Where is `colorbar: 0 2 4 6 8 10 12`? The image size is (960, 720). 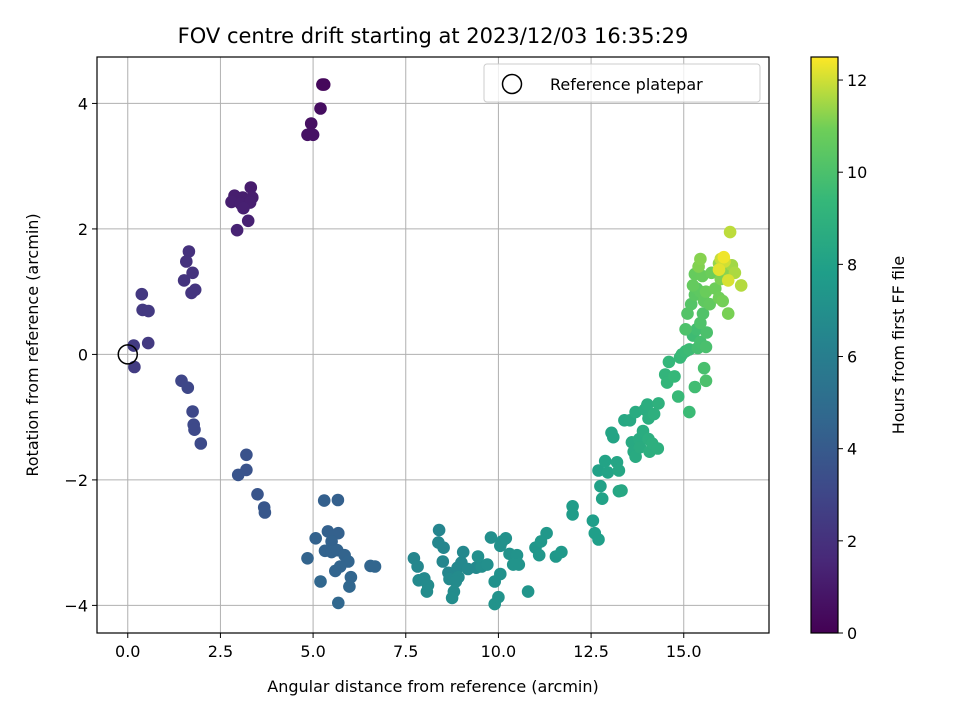
colorbar: 0 2 4 6 8 10 12 is located at coordinates (838, 349).